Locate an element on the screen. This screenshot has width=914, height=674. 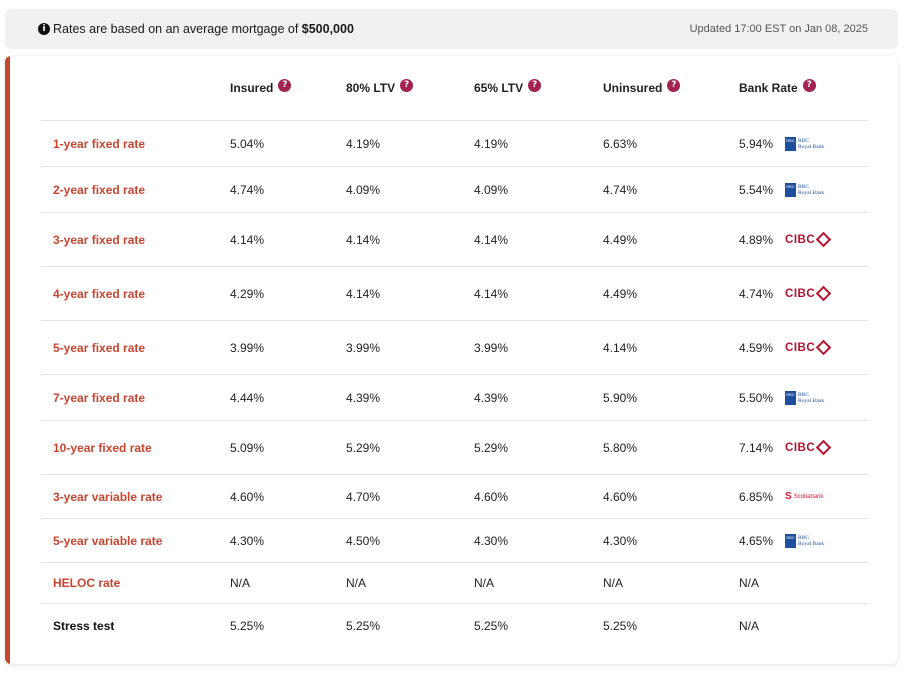
updated-timestamp: Updated 17:00 EST on Jan 08, 2025 is located at coordinates (778, 29).